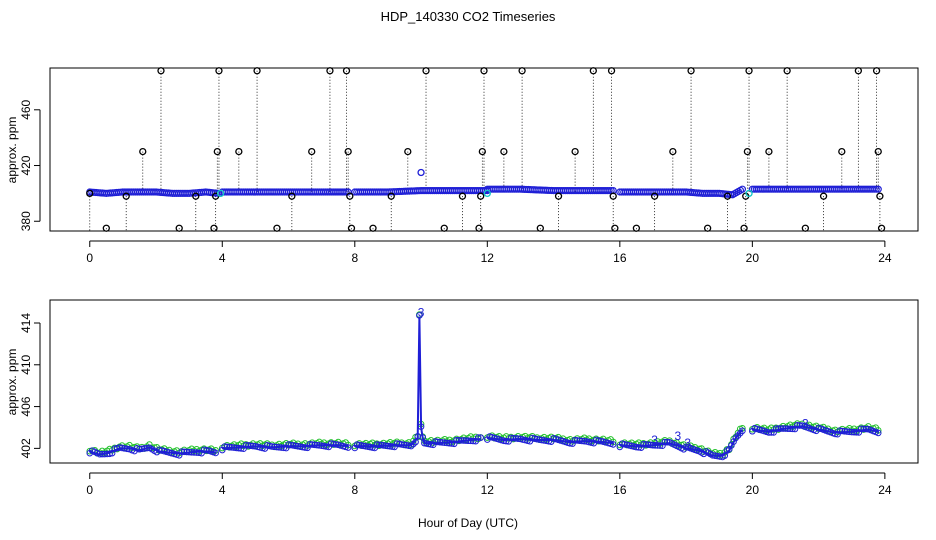  What do you see at coordinates (487, 193) in the screenshot?
I see `top-cyan-point` at bounding box center [487, 193].